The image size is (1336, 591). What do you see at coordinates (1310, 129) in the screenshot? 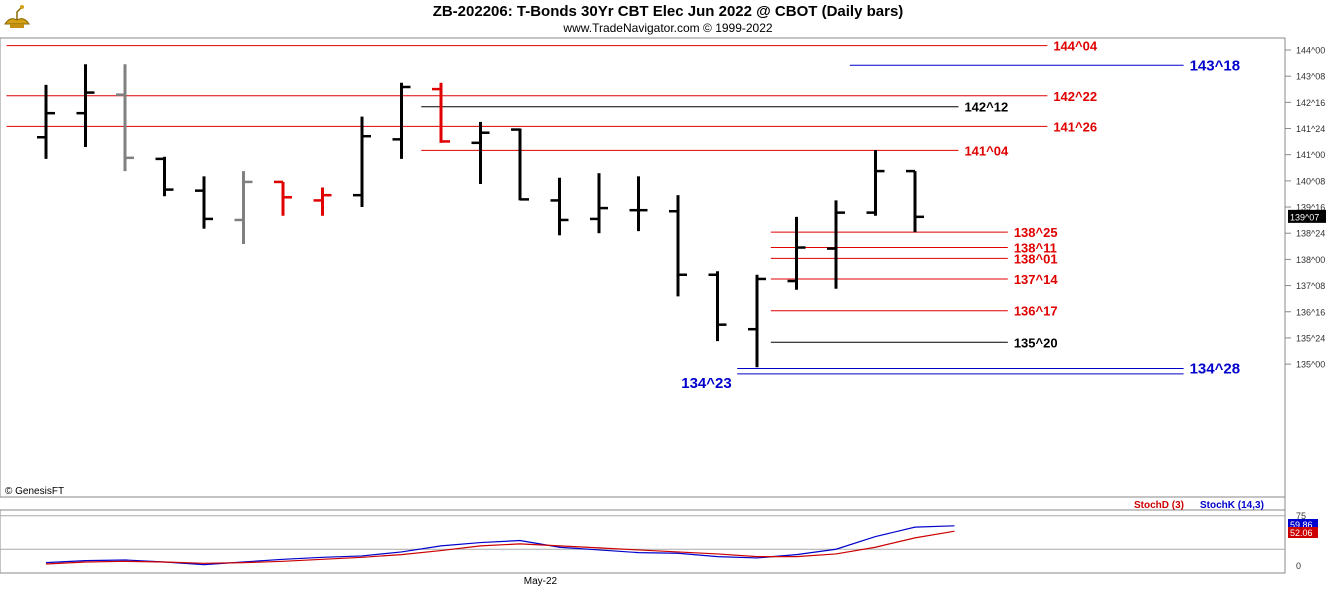
I see `y-tick-label: 141^24` at bounding box center [1310, 129].